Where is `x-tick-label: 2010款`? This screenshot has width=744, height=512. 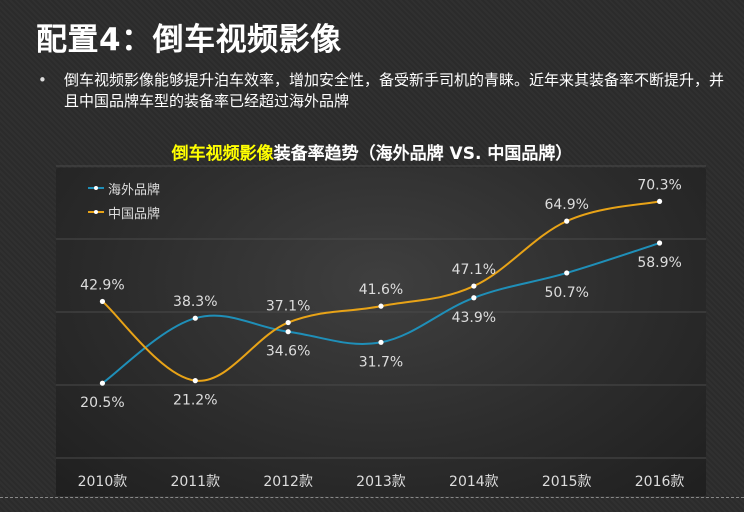
x-tick-label: 2010款 is located at coordinates (103, 482).